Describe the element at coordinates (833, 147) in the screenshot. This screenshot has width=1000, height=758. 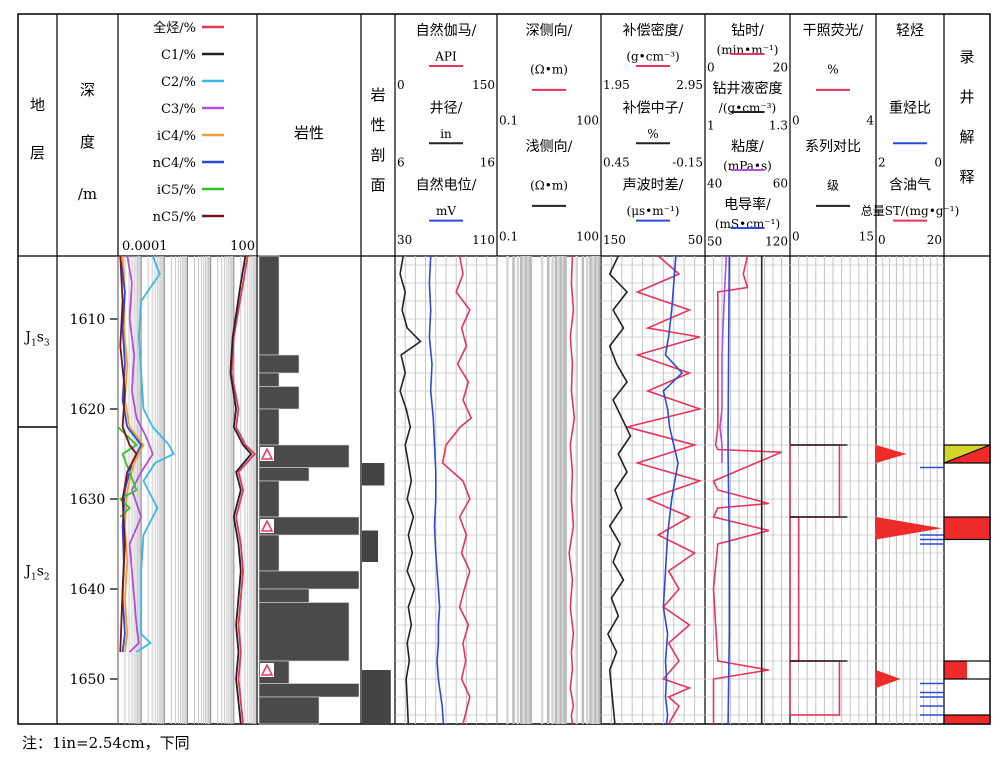
I see `fluor-header-label-1: 系列对比` at that location.